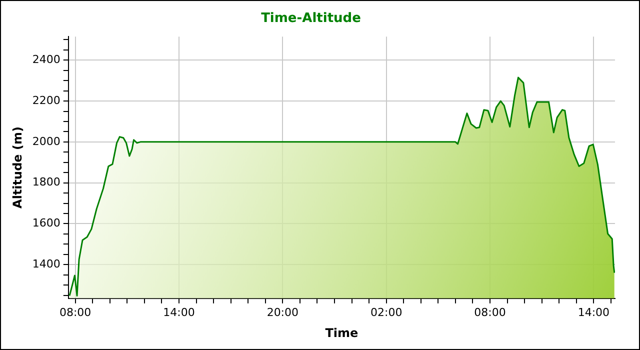 This screenshot has height=350, width=640. What do you see at coordinates (386, 312) in the screenshot?
I see `x-tick-label: 02:00` at bounding box center [386, 312].